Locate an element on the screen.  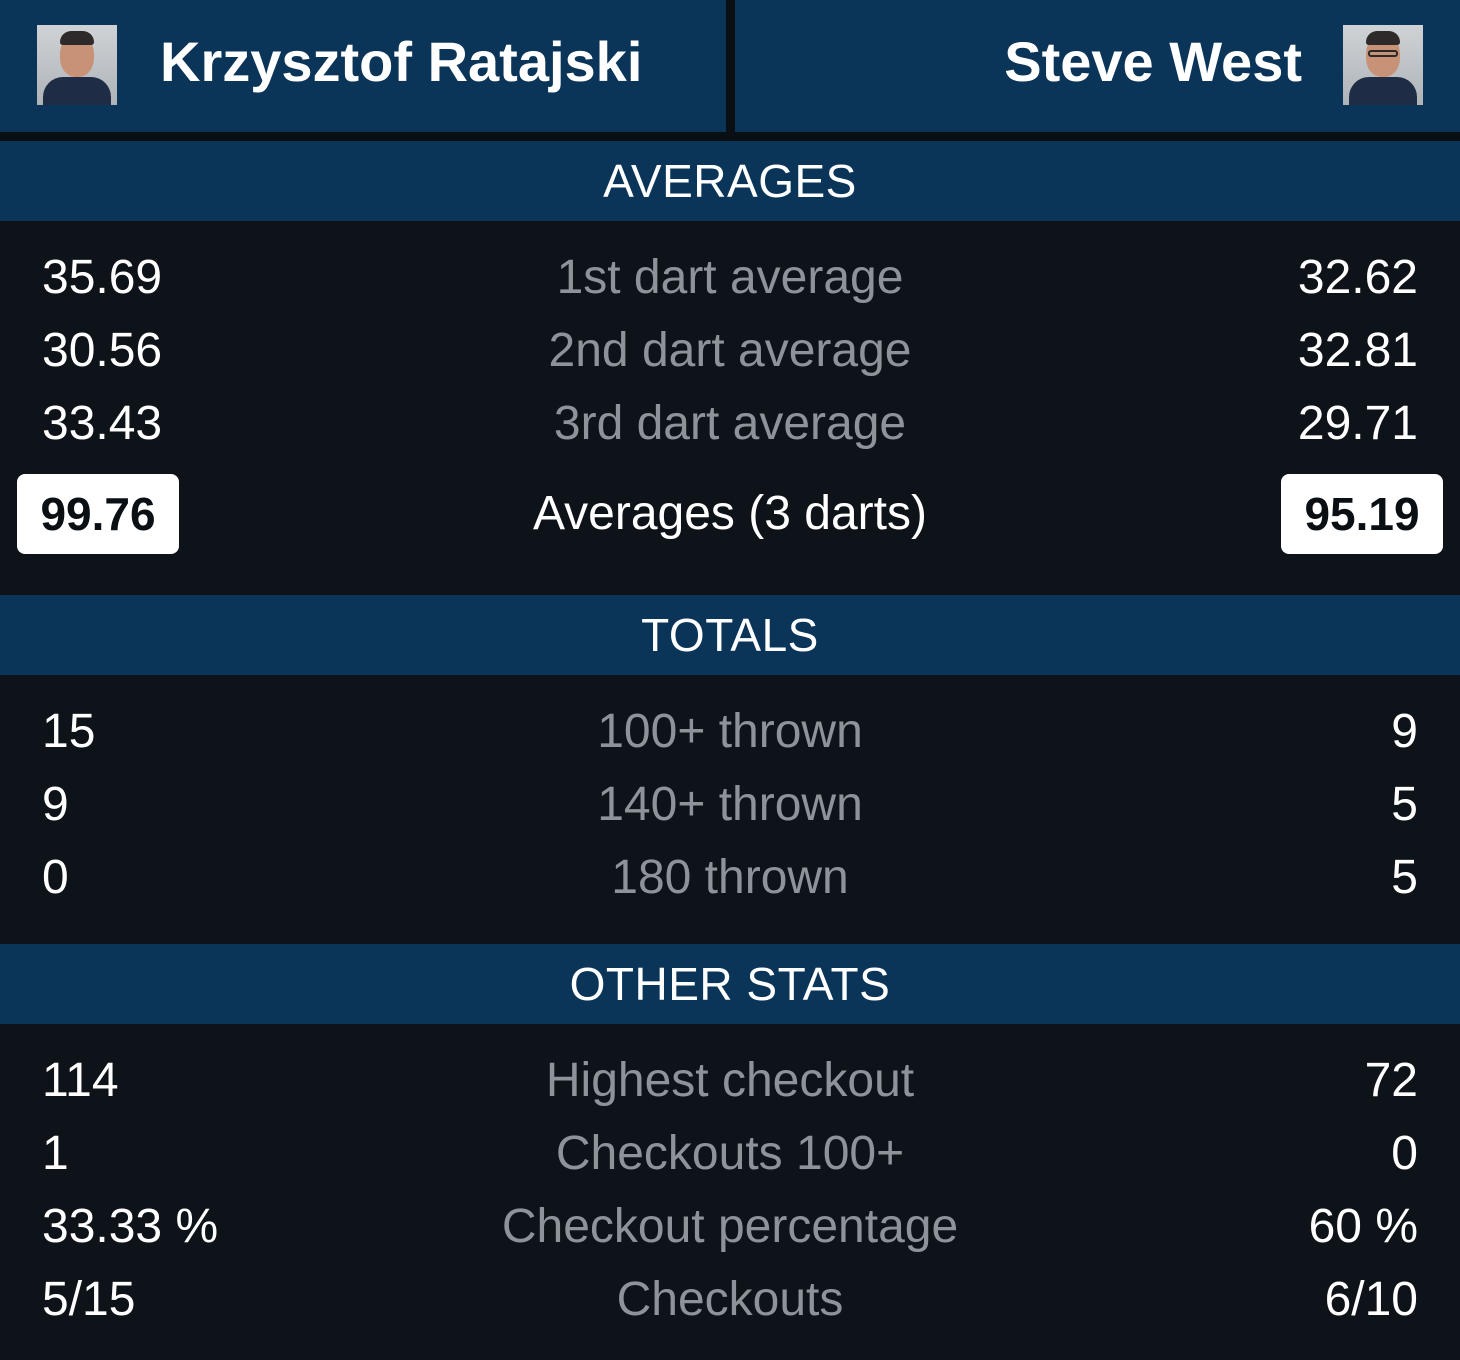
players-header: Krzysztof Ratajski Steve West is located at coordinates (730, 66).